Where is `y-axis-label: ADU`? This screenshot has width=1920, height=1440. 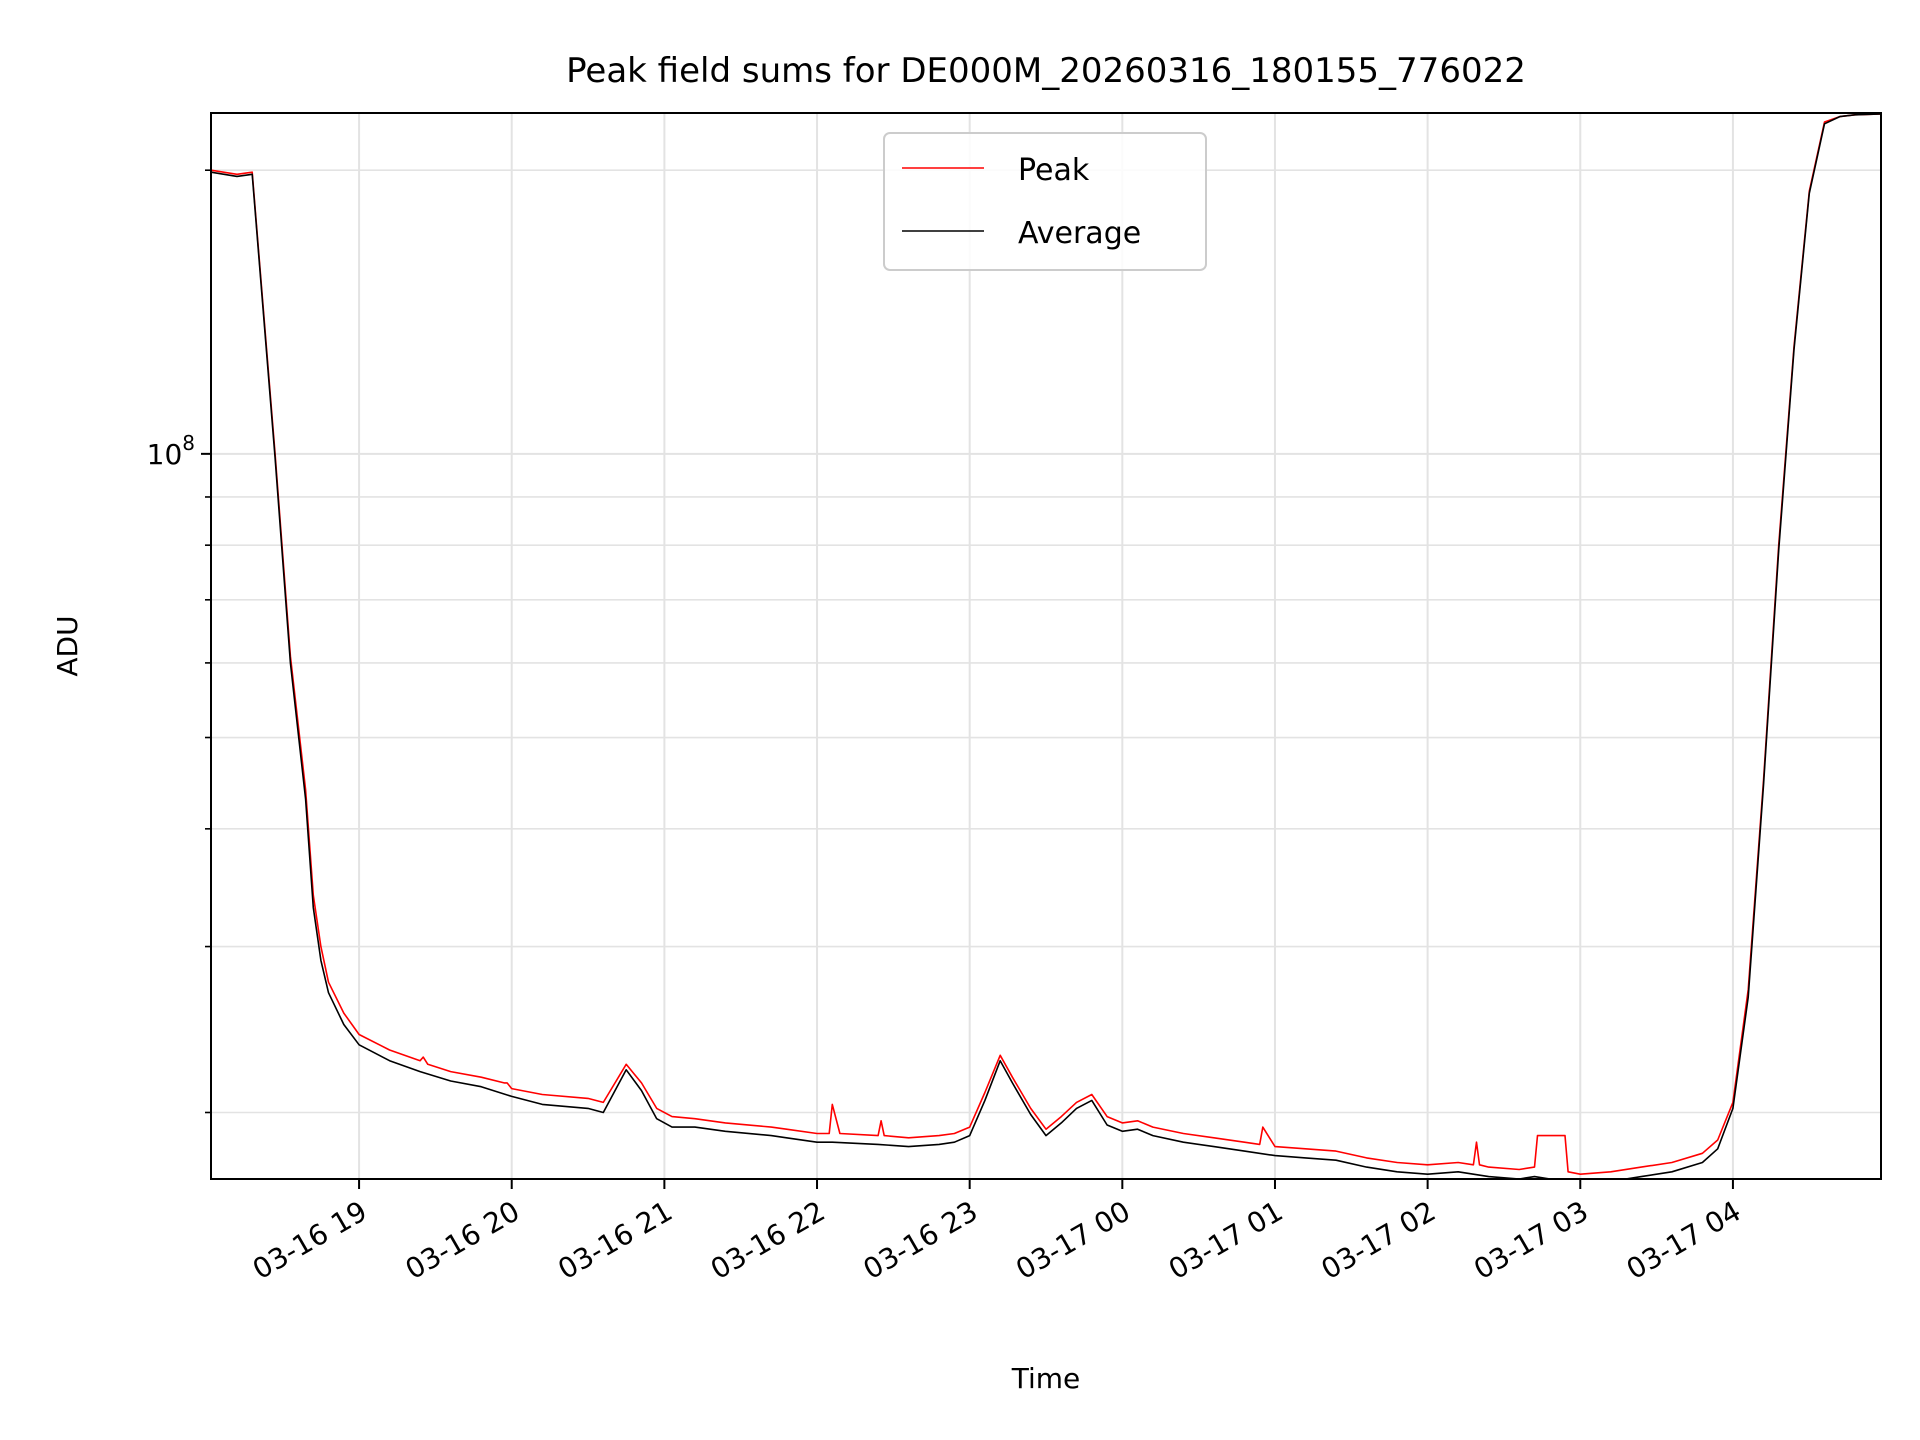
y-axis-label: ADU is located at coordinates (67, 645).